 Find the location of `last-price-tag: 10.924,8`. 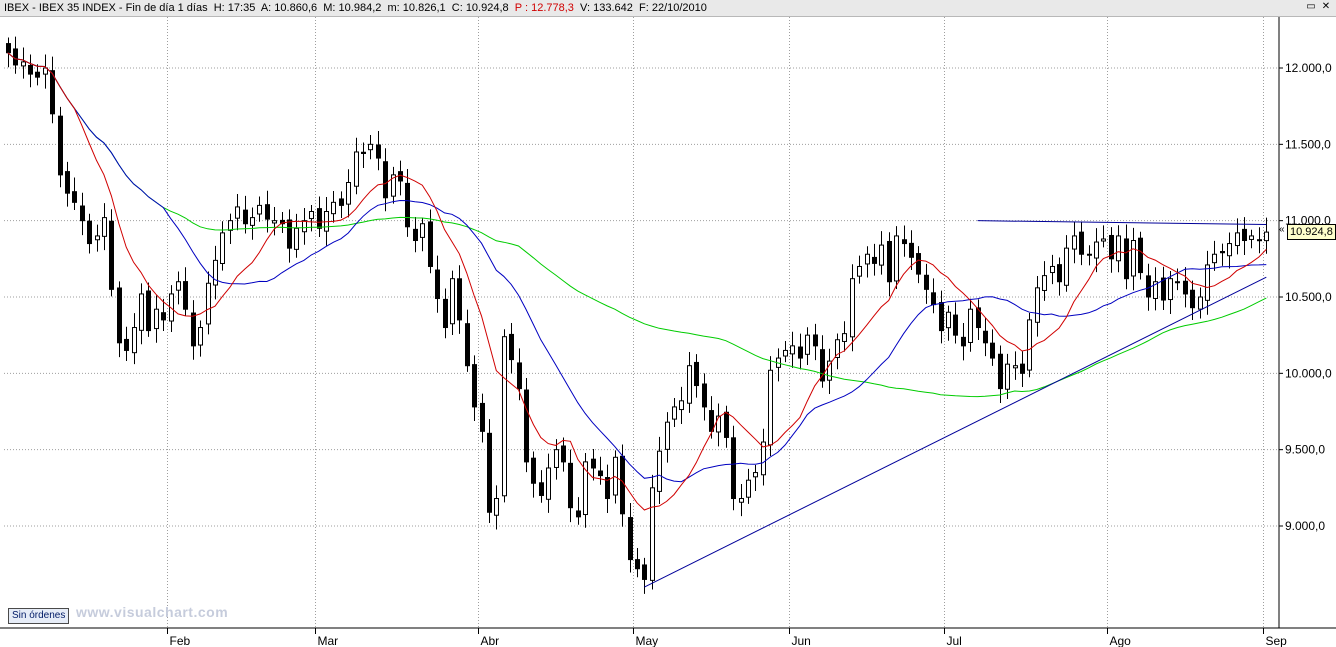

last-price-tag: 10.924,8 is located at coordinates (1311, 232).